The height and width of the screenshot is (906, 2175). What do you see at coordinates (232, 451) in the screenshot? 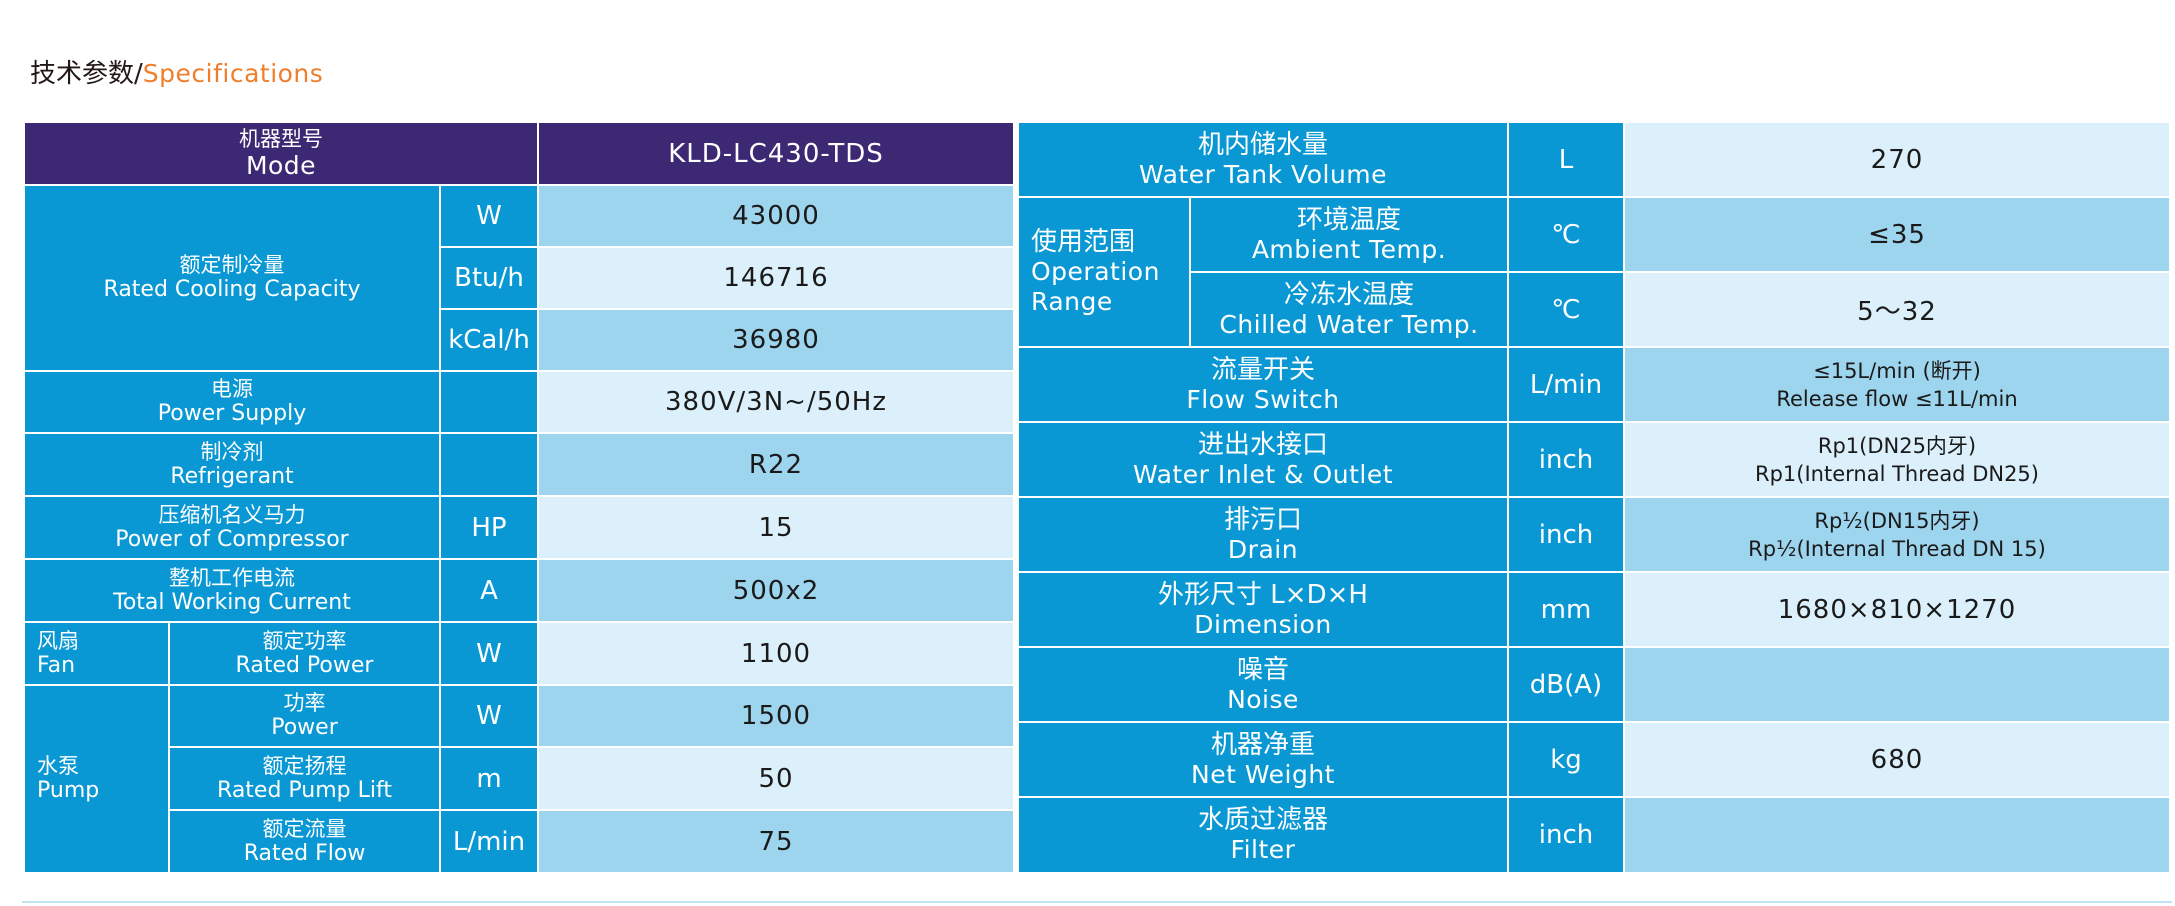
I see `label-zh: 制冷剂` at bounding box center [232, 451].